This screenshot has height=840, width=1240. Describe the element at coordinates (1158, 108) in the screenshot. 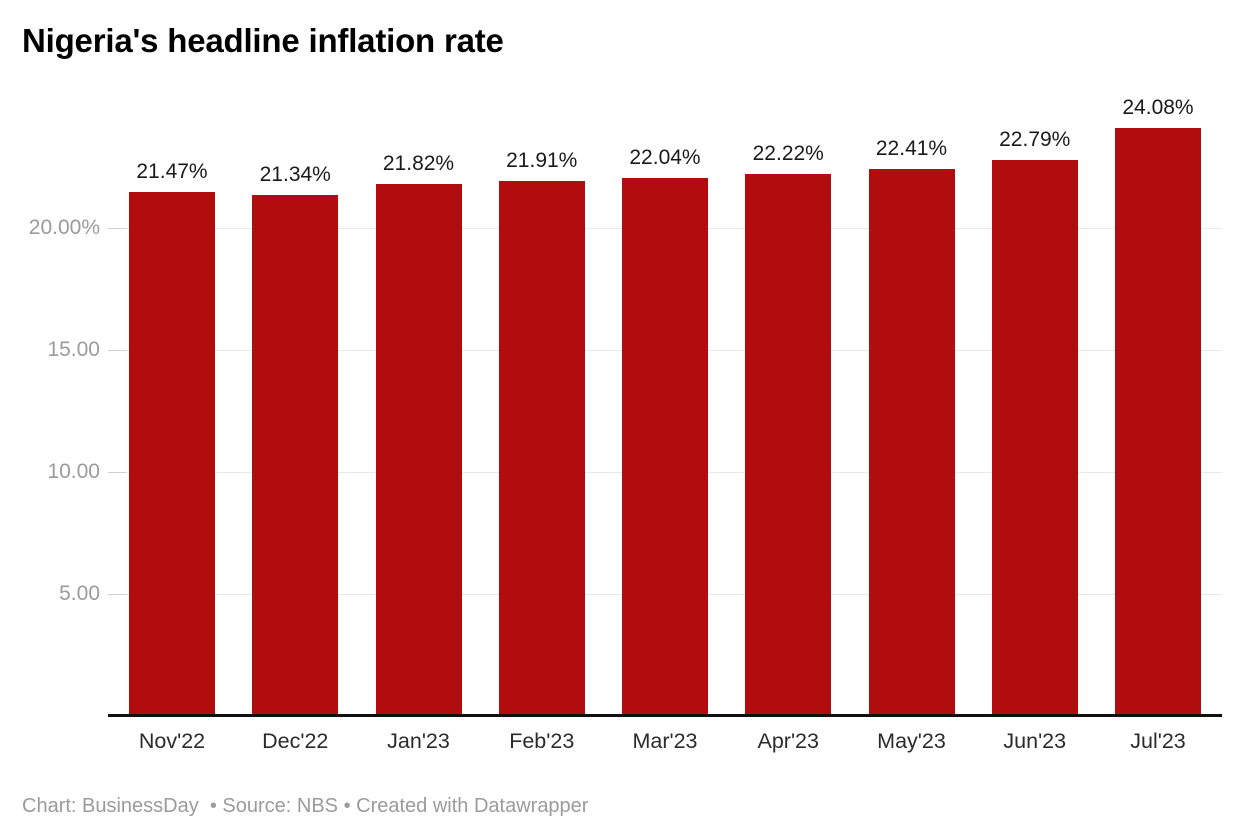

I see `bar-value-label: 24.08%` at that location.